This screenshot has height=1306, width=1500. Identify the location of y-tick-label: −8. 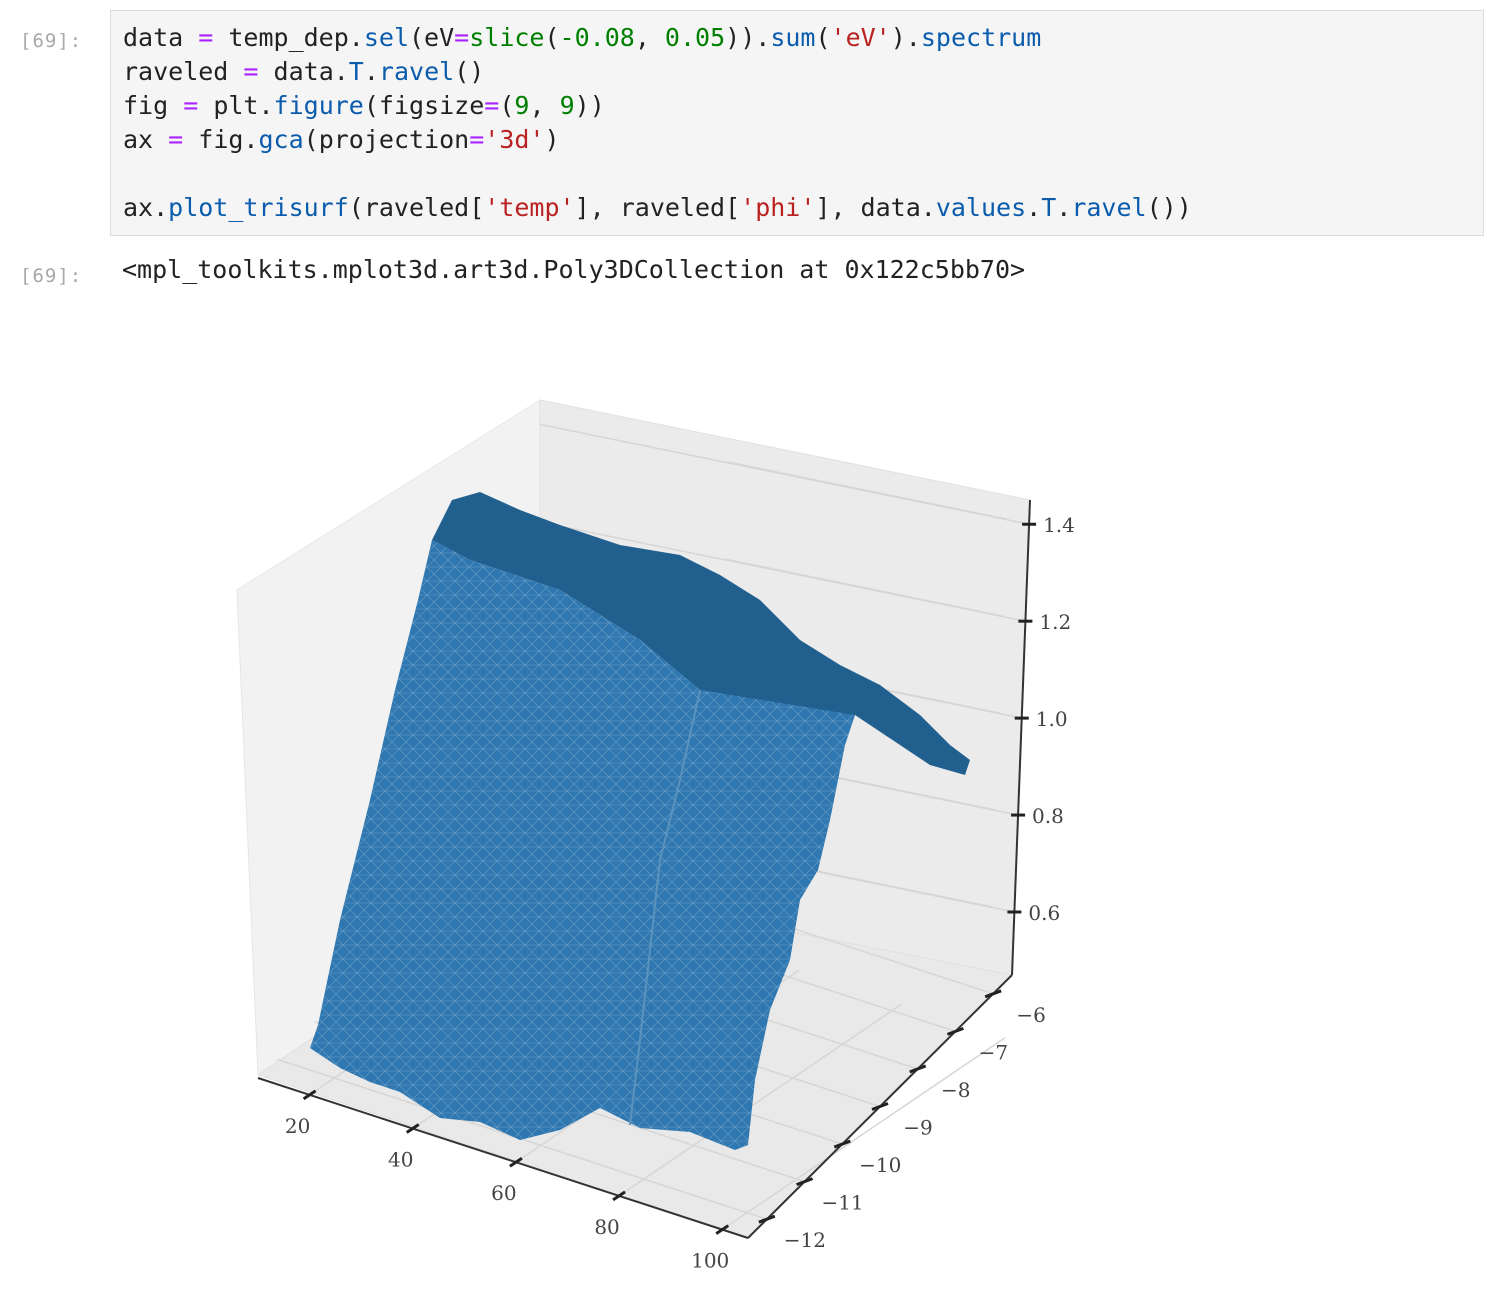
(955, 1090).